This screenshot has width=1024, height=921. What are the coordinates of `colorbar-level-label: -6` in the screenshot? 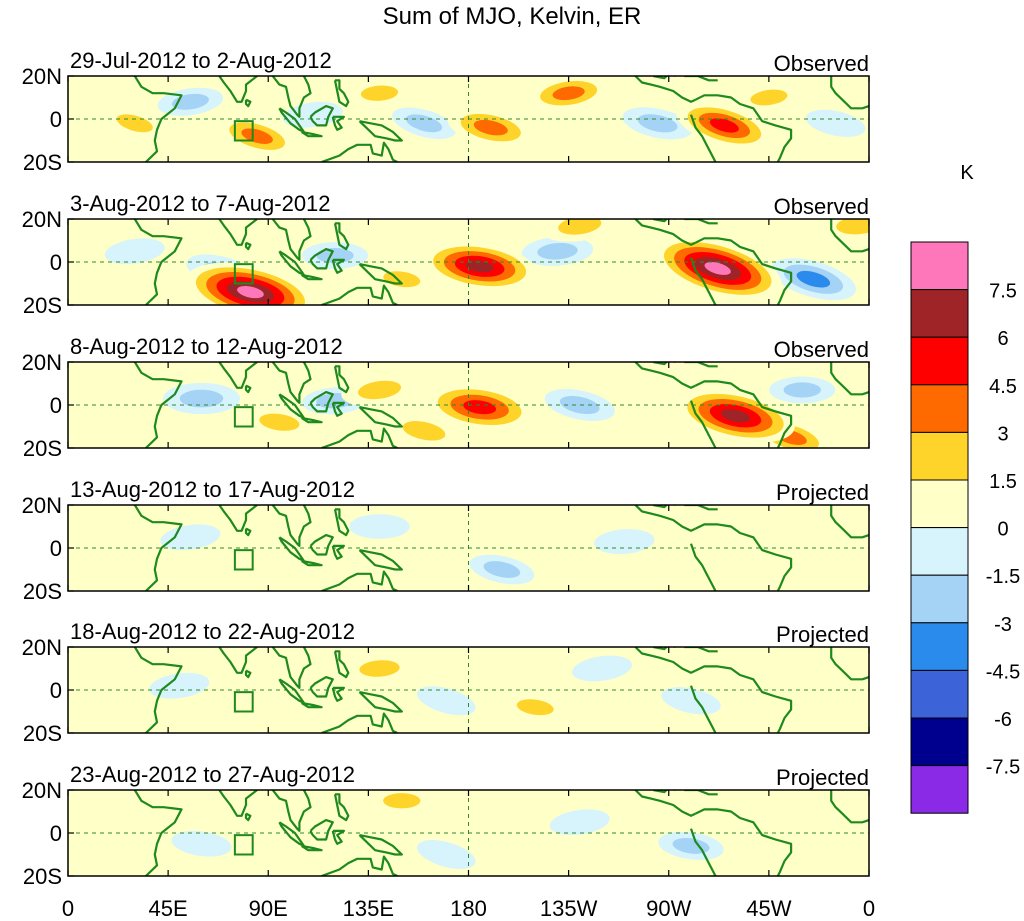 It's located at (1003, 720).